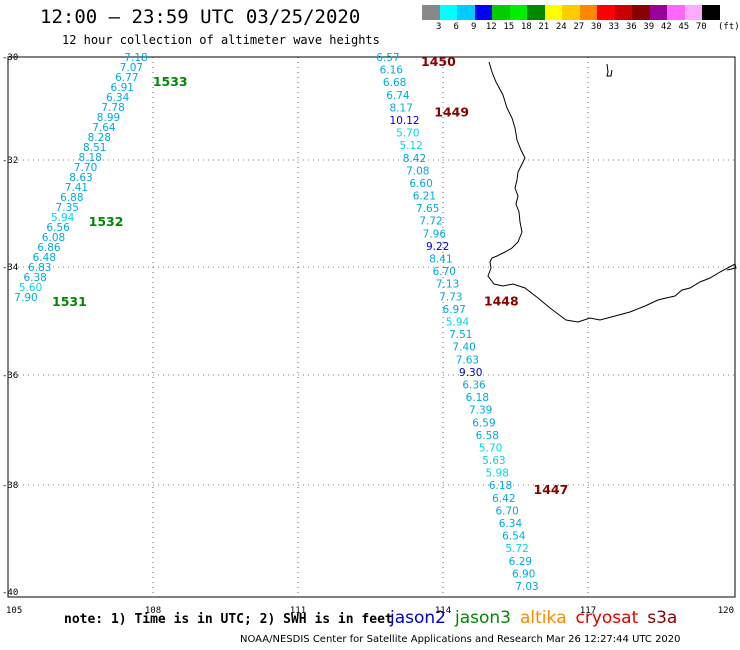 The image size is (740, 650). I want to click on satellite-legend: jason2 jason3 altika cryosat s3a, so click(538, 618).